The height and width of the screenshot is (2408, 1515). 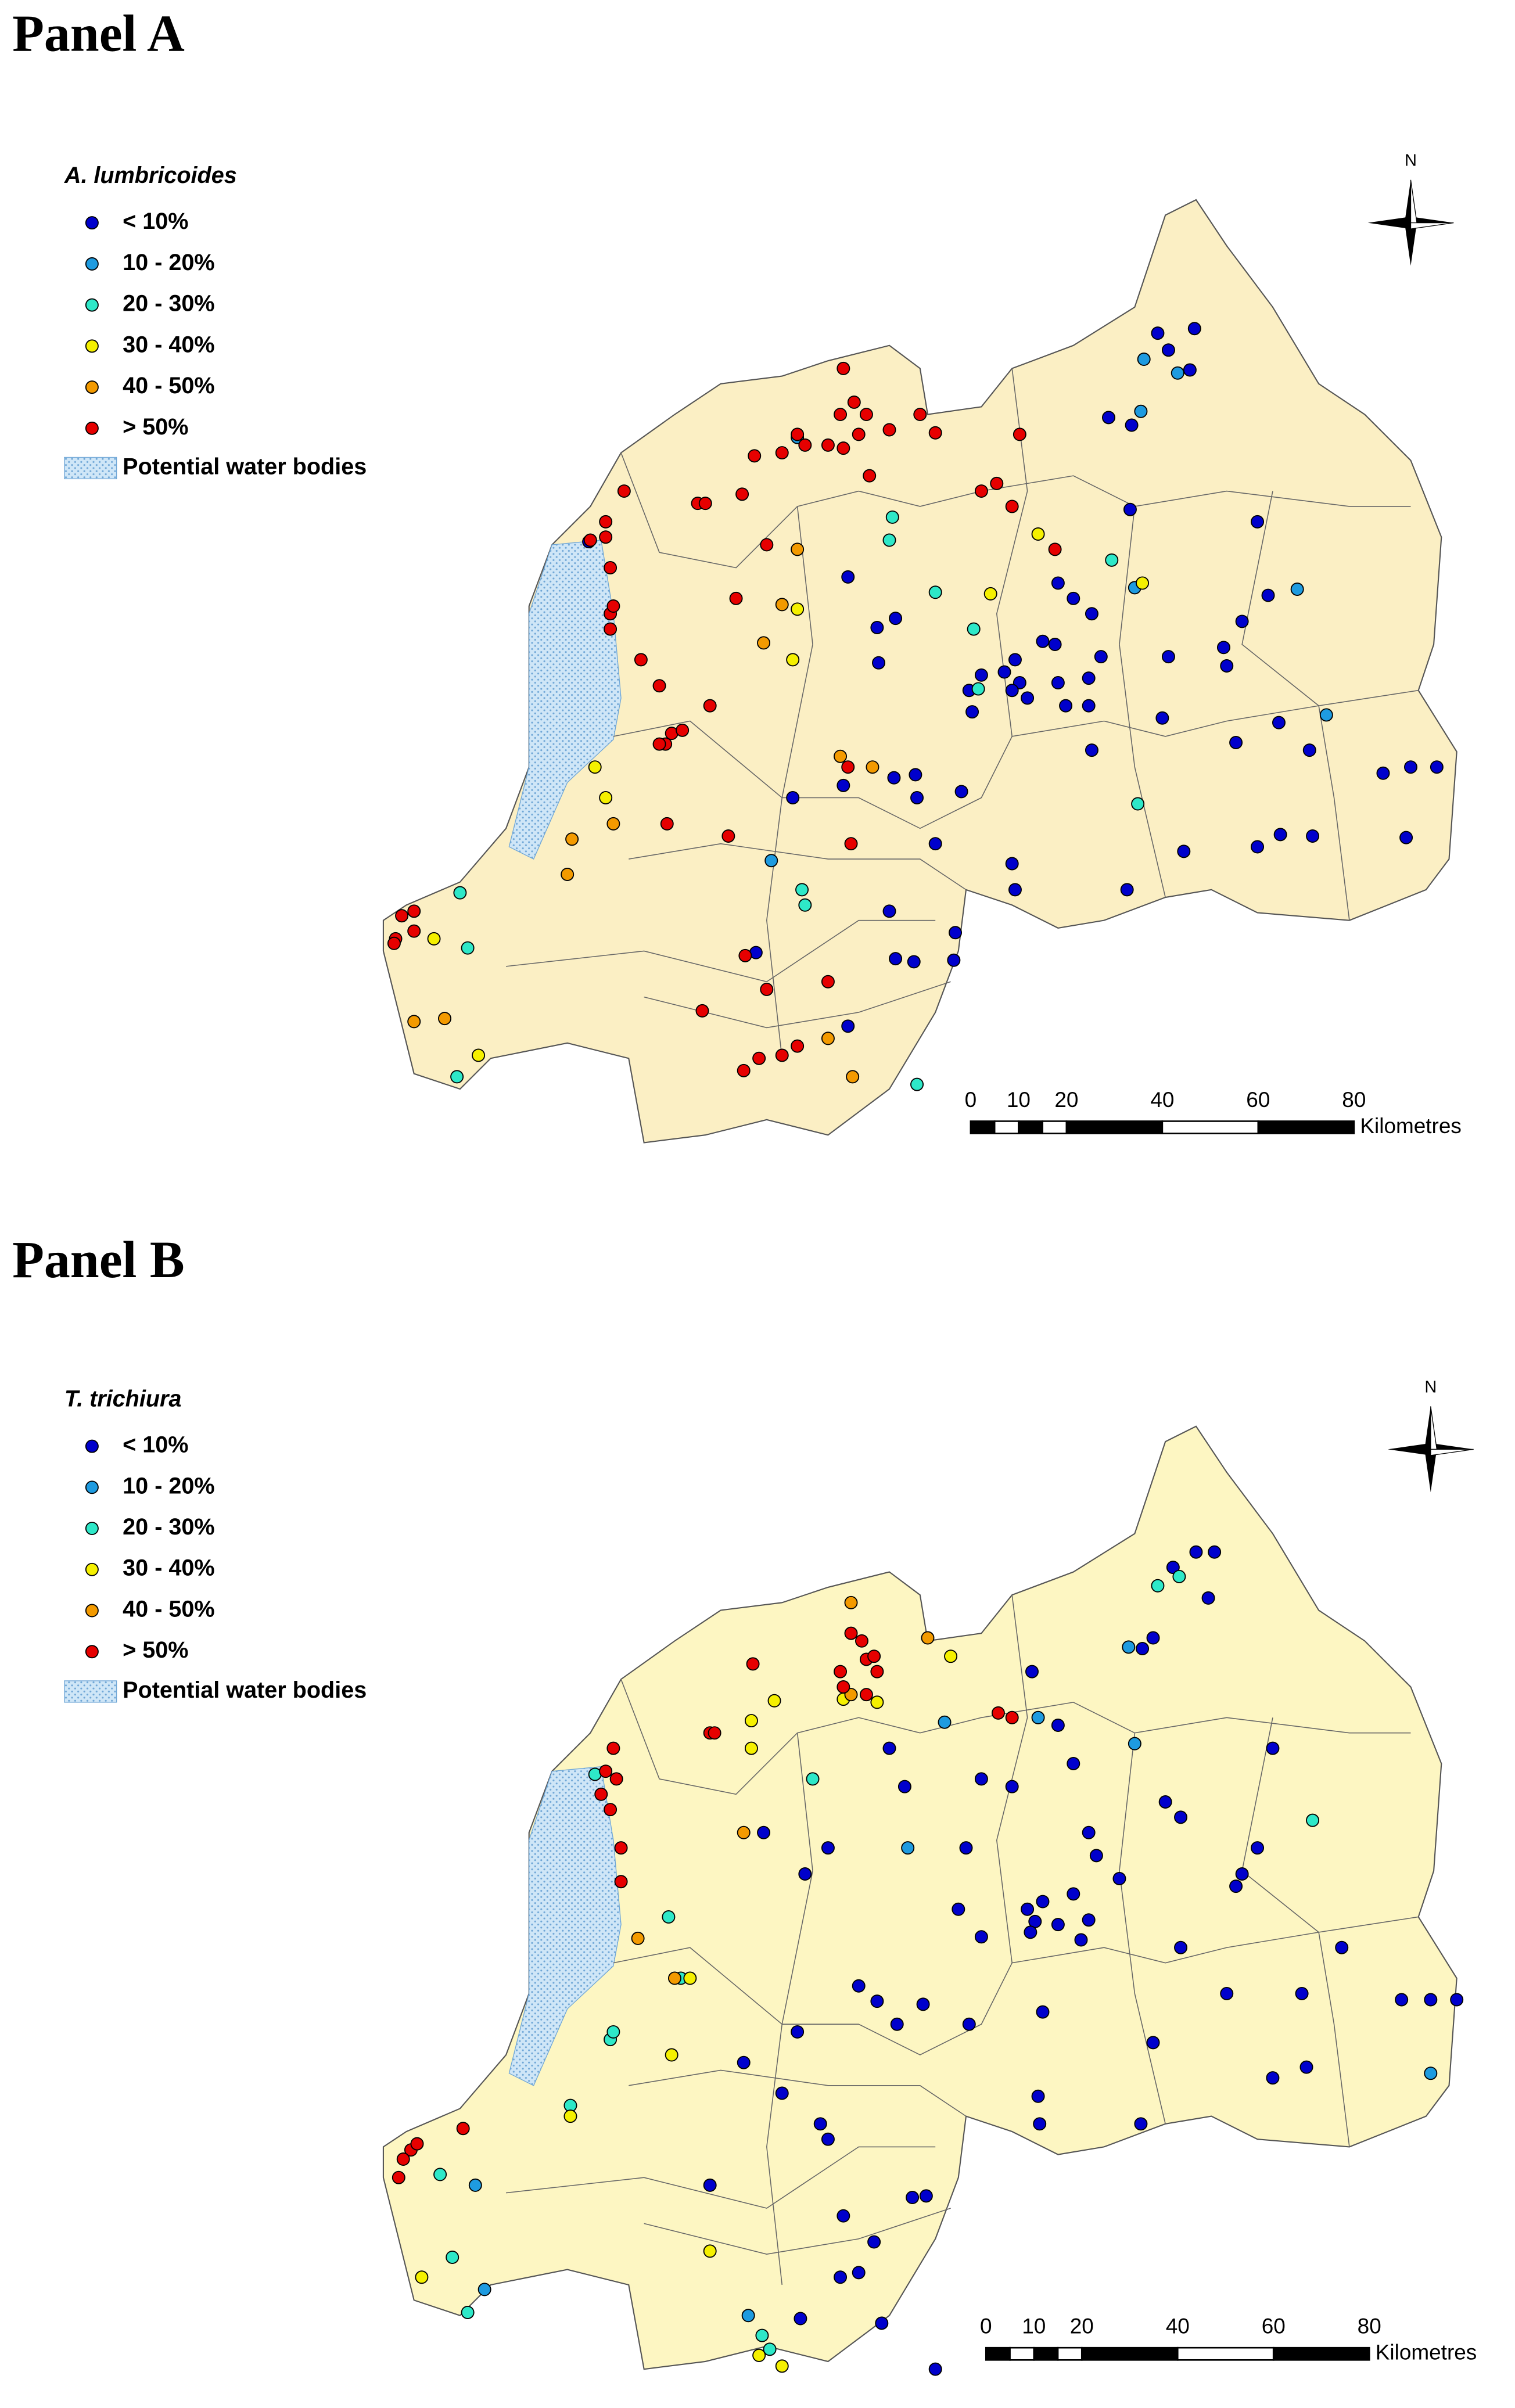 I want to click on legend-label: > 50%, so click(x=155, y=427).